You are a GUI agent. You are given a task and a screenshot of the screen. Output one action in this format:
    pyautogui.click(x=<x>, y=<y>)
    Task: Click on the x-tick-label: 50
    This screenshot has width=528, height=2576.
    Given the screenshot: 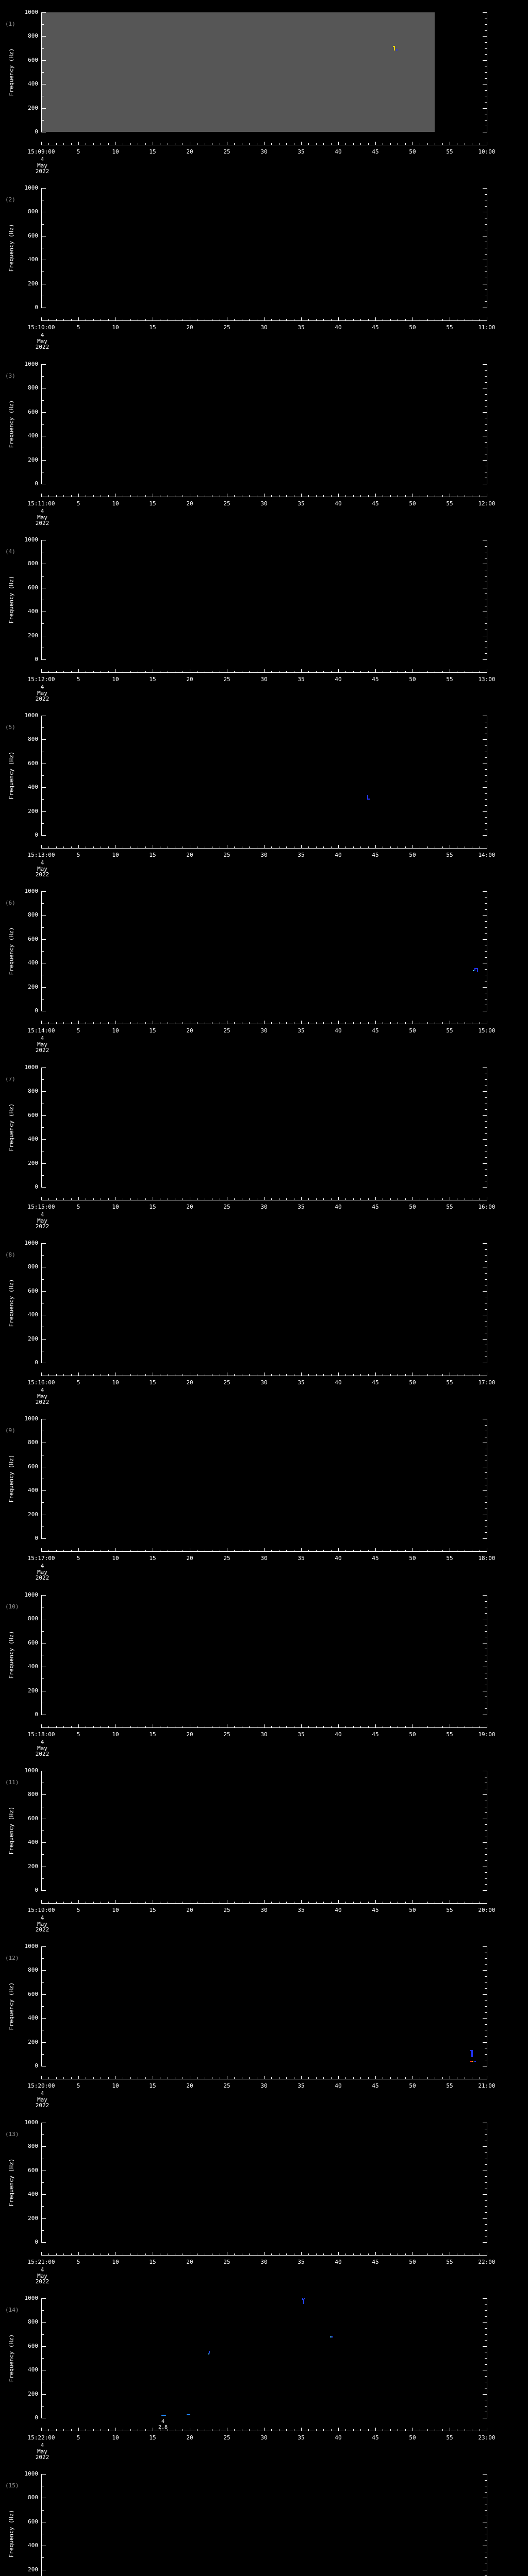 What is the action you would take?
    pyautogui.click(x=412, y=1735)
    